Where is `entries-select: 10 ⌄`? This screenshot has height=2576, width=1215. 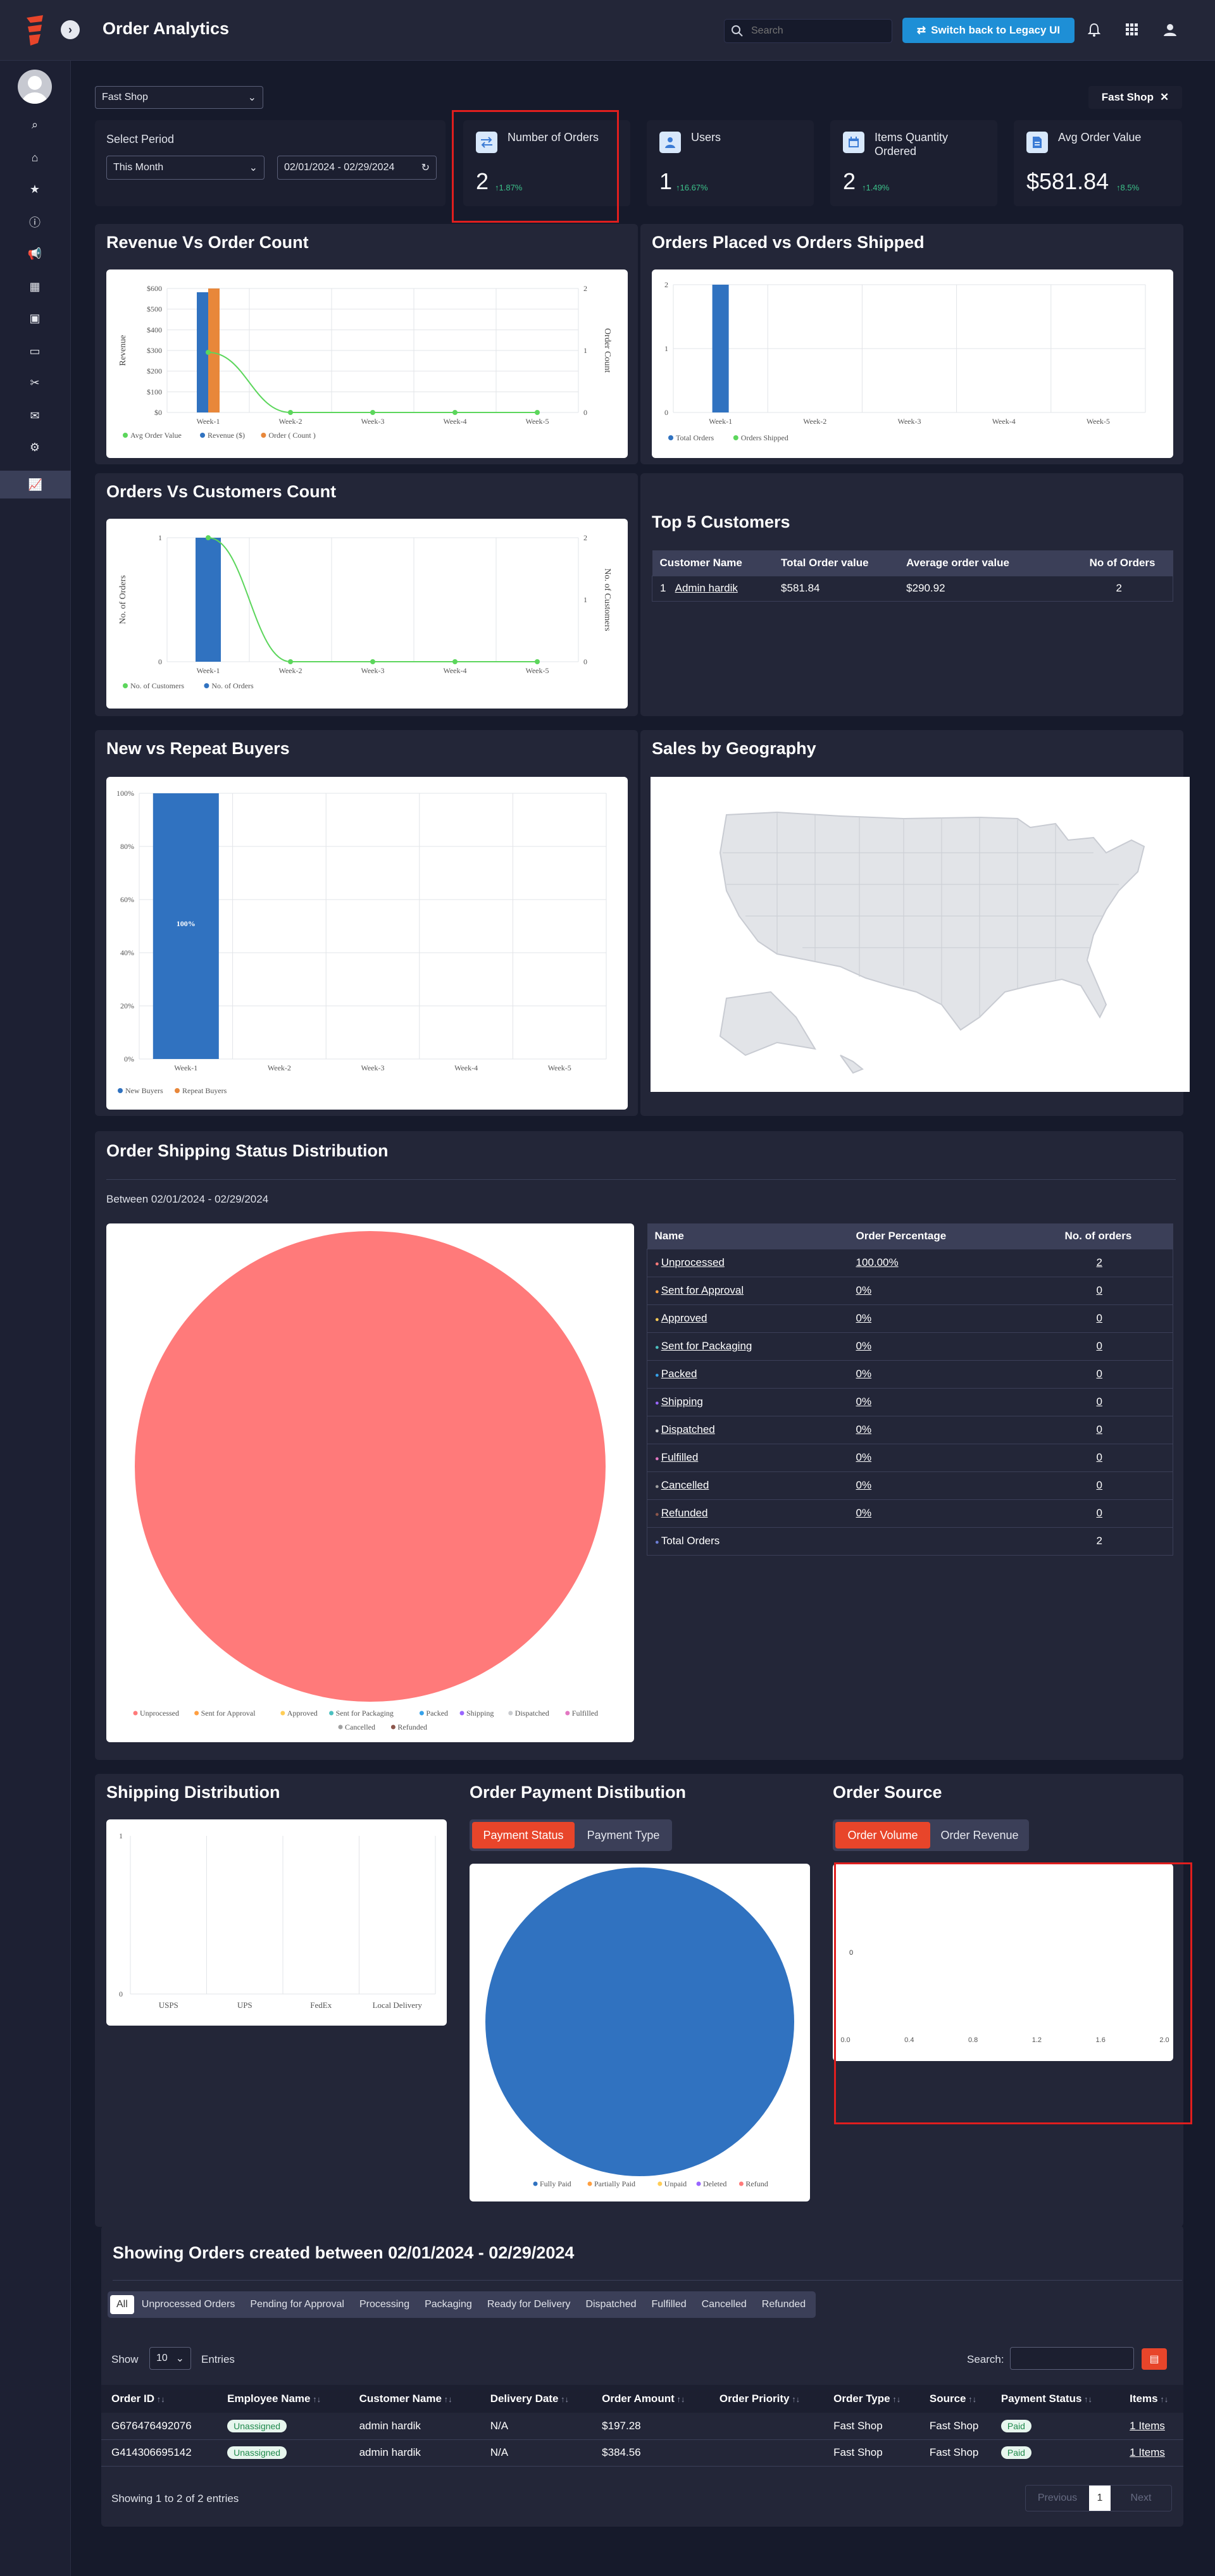 entries-select: 10 ⌄ is located at coordinates (170, 2358).